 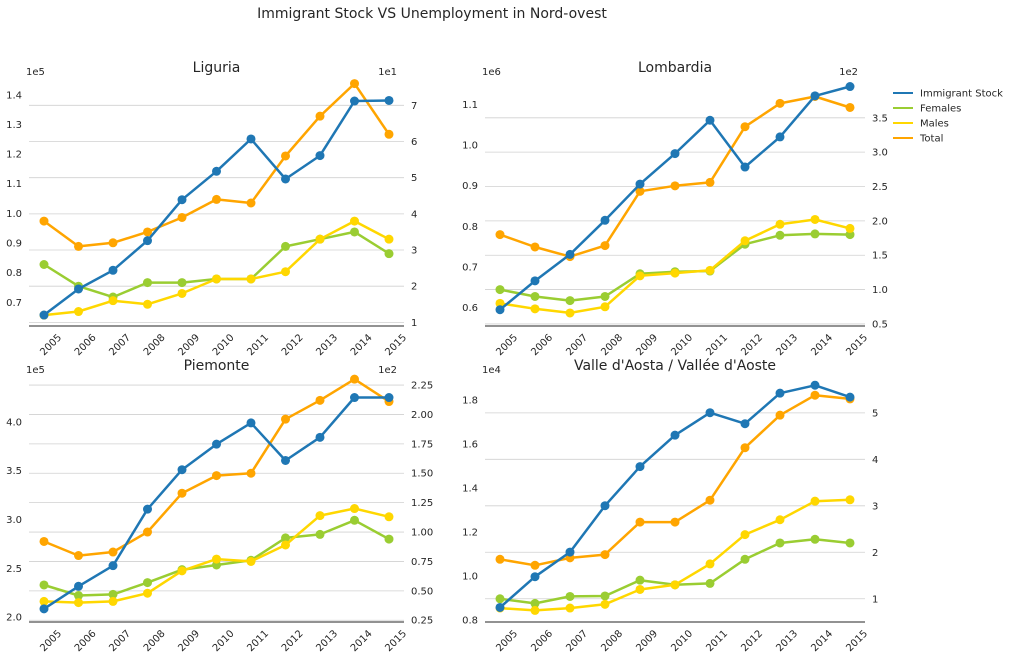 I want to click on right-tick-label: 0.5, so click(x=880, y=324).